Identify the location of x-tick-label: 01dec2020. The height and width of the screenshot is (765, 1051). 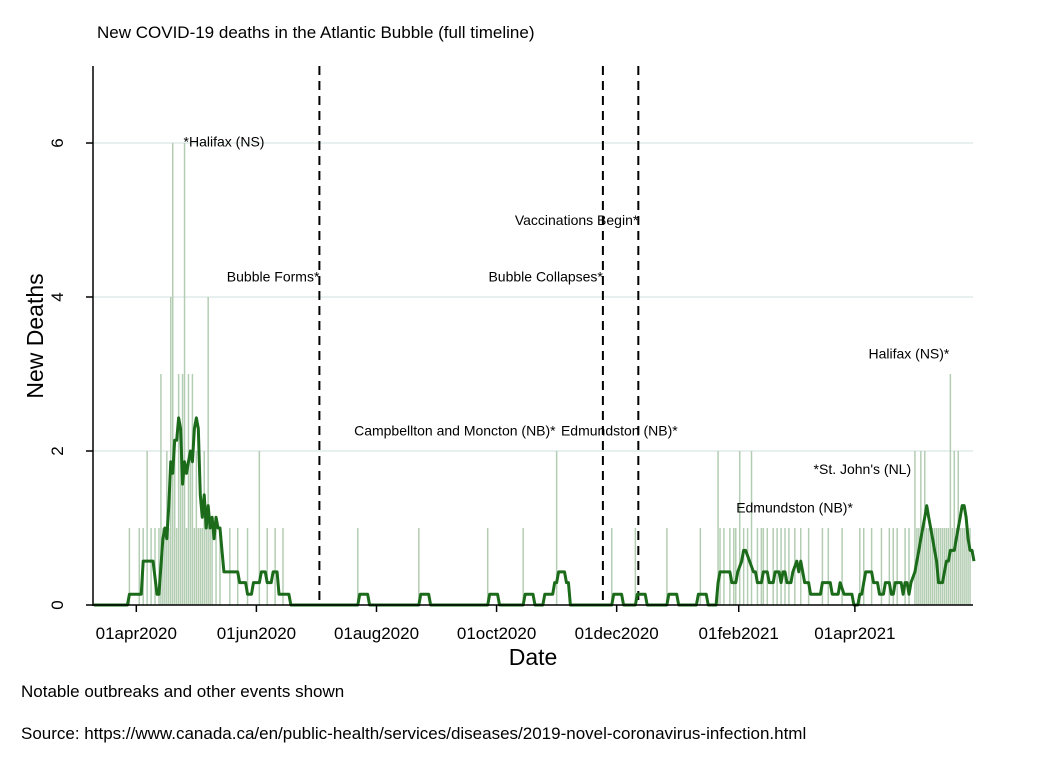
(617, 633).